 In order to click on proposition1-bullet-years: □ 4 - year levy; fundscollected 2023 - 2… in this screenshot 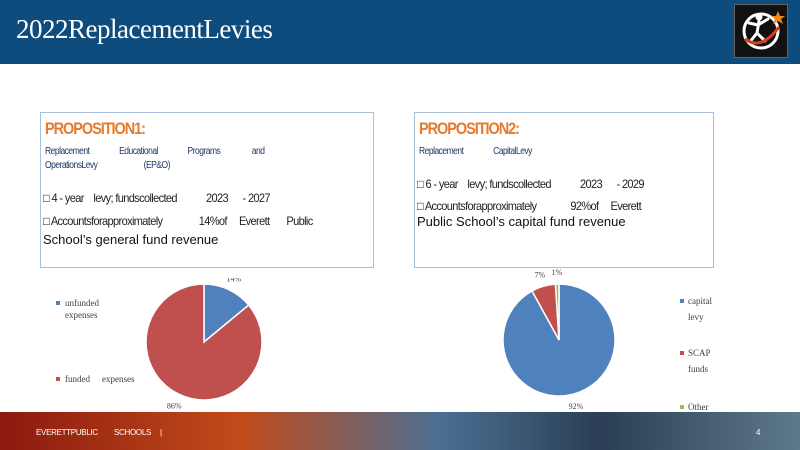, I will do `click(157, 198)`.